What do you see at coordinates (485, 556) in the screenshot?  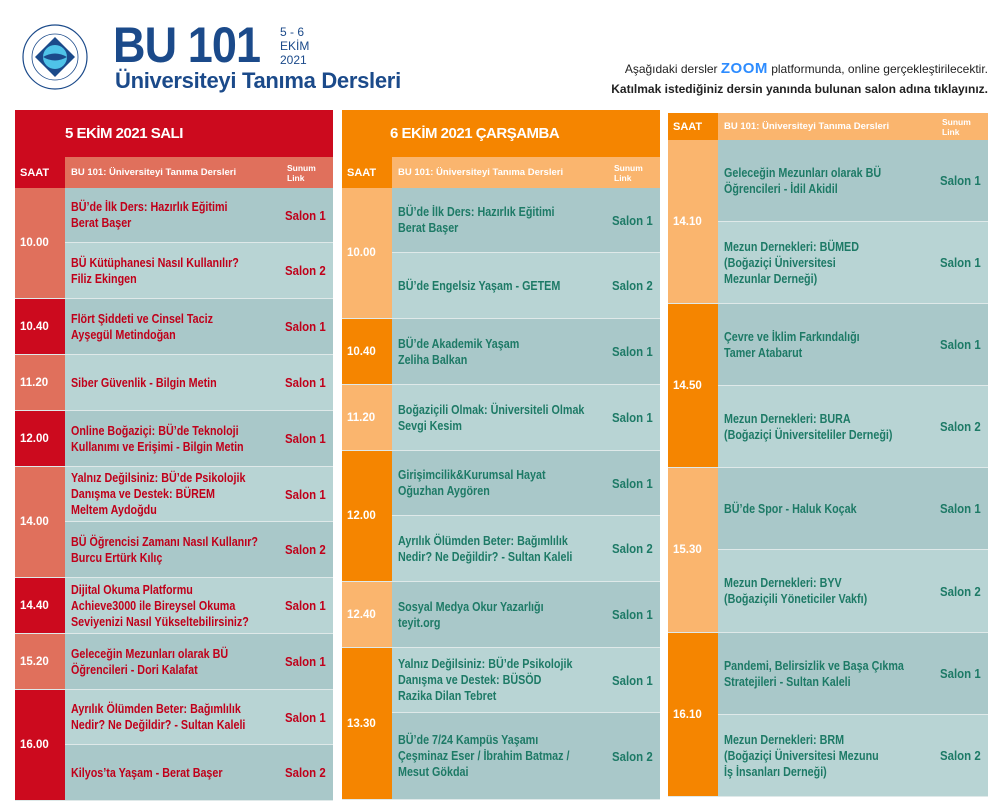 I see `session-title-line: Nedir? Ne Değildir? - Sultan Kaleli` at bounding box center [485, 556].